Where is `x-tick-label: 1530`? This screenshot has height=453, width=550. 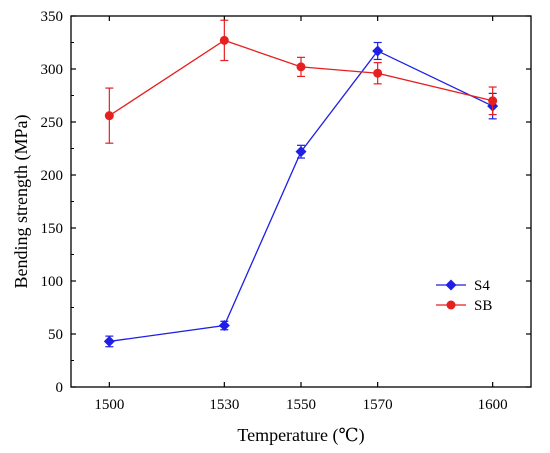 x-tick-label: 1530 is located at coordinates (224, 405).